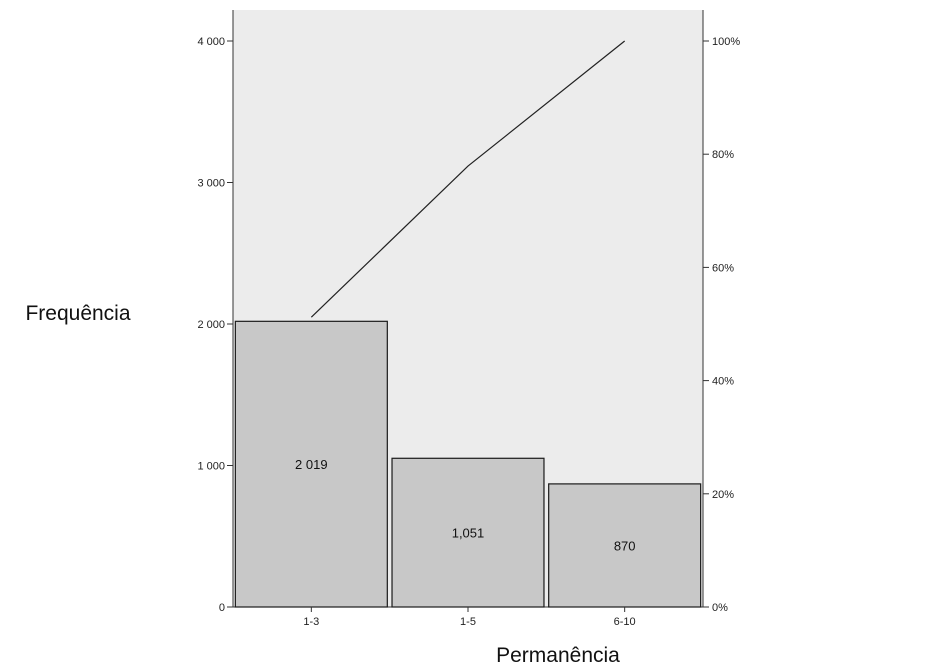  I want to click on left-tick-label: 3 000, so click(211, 184).